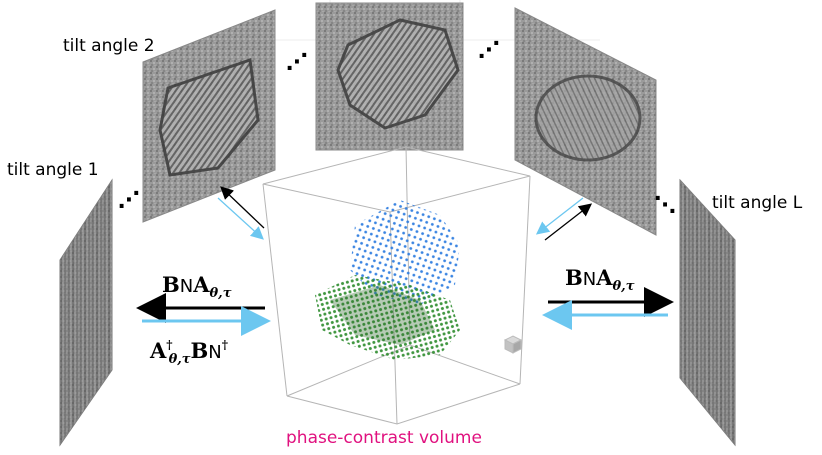  I want to click on projection-tilt-right, so click(585, 121).